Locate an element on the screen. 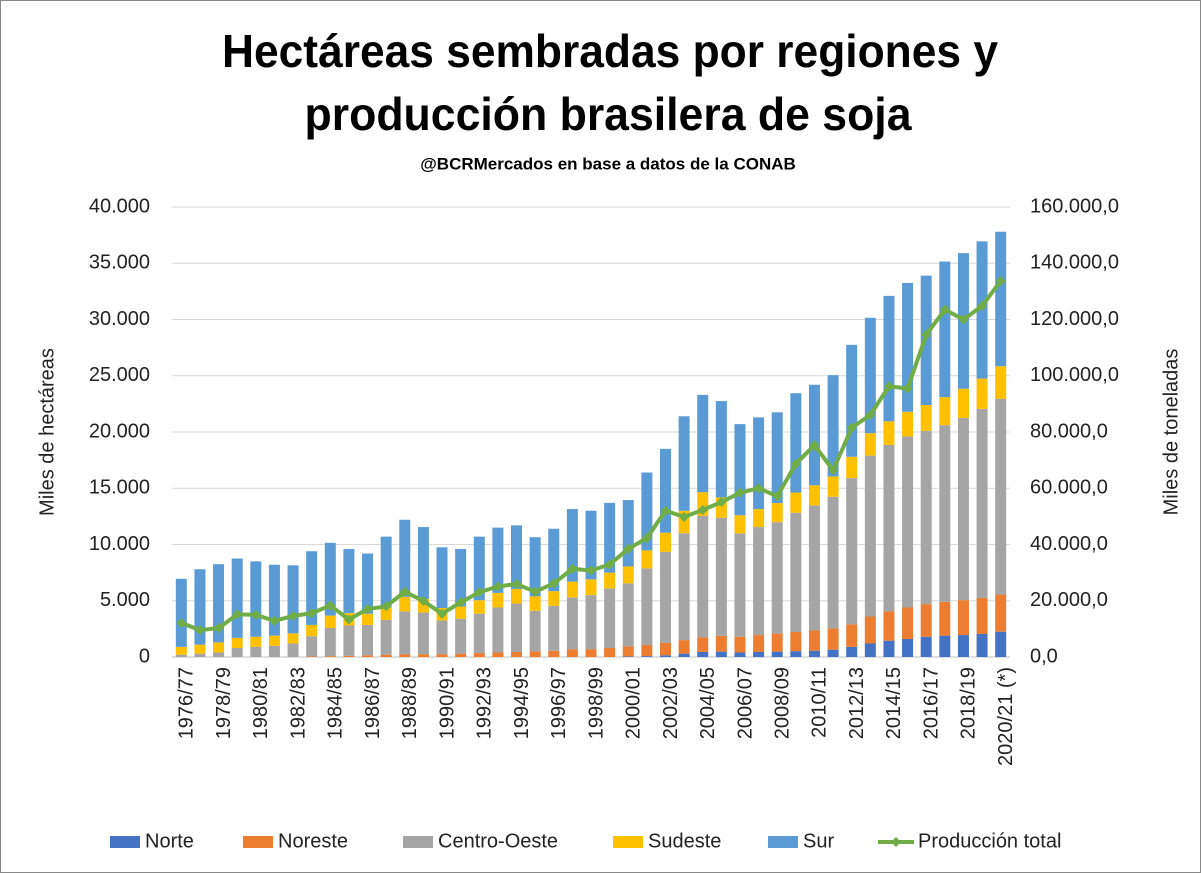  chart-subtitle: @BCRMercados en base a datos de la CONAB is located at coordinates (608, 163).